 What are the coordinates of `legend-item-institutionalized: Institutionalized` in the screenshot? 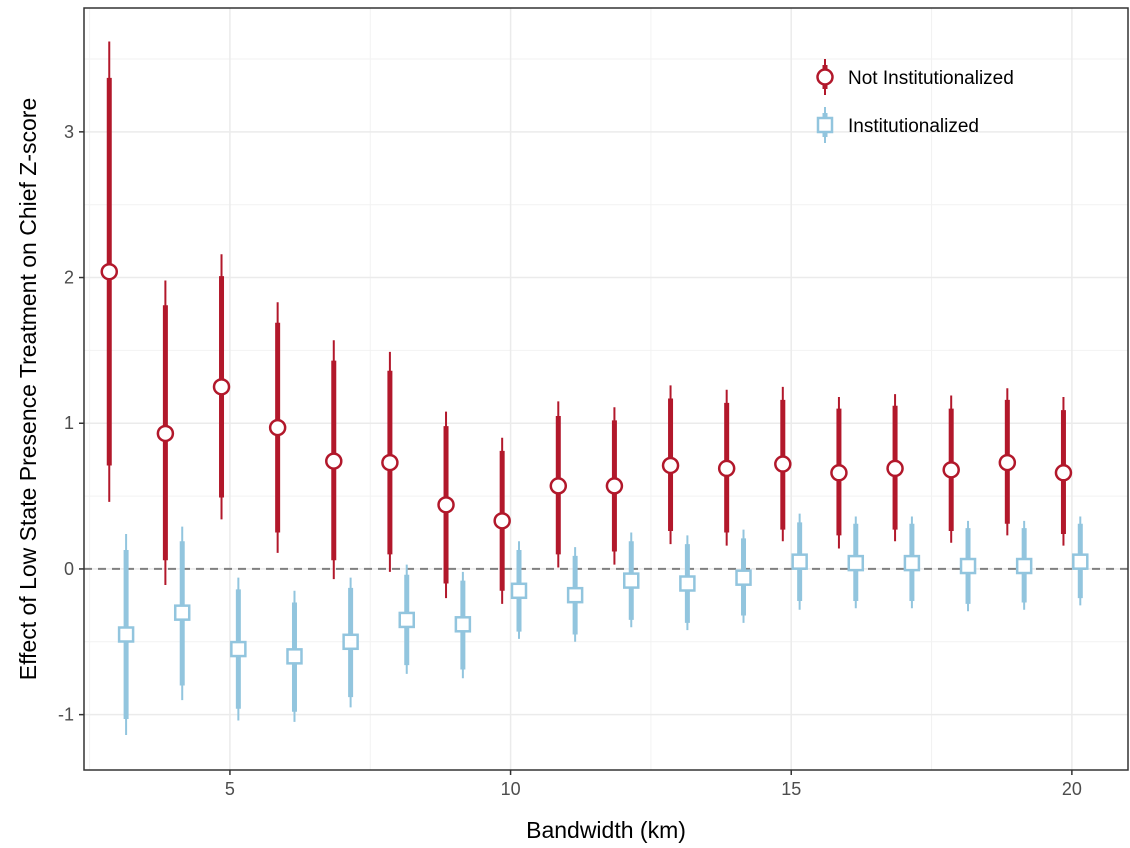 It's located at (897, 125).